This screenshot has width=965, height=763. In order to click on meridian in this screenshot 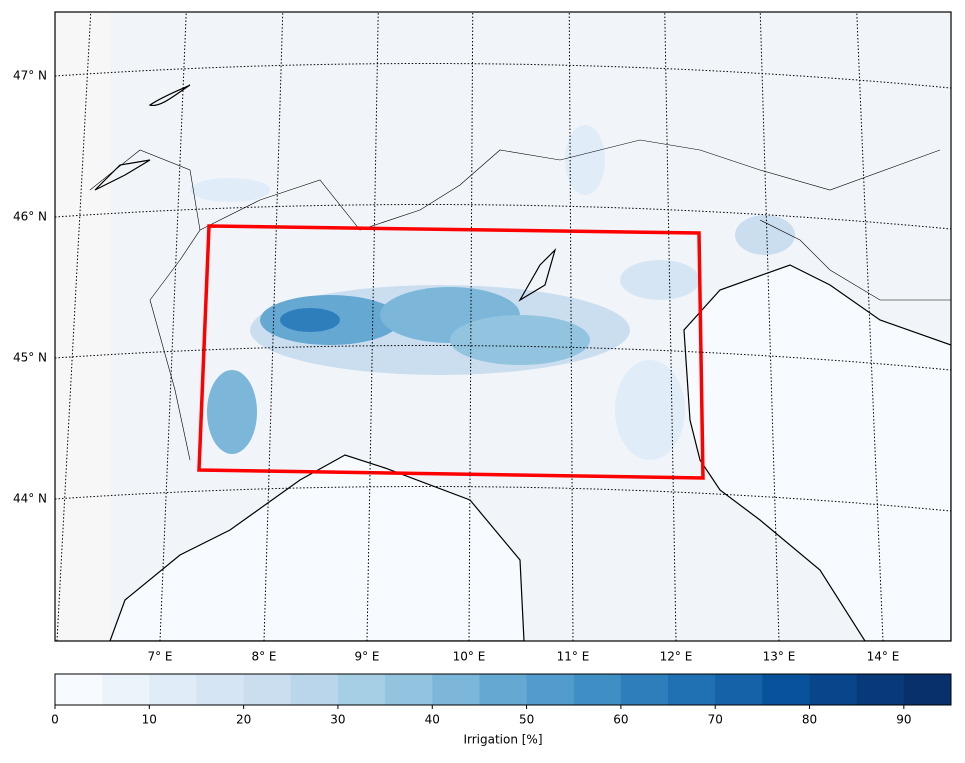, I will do `click(958, 326)`.